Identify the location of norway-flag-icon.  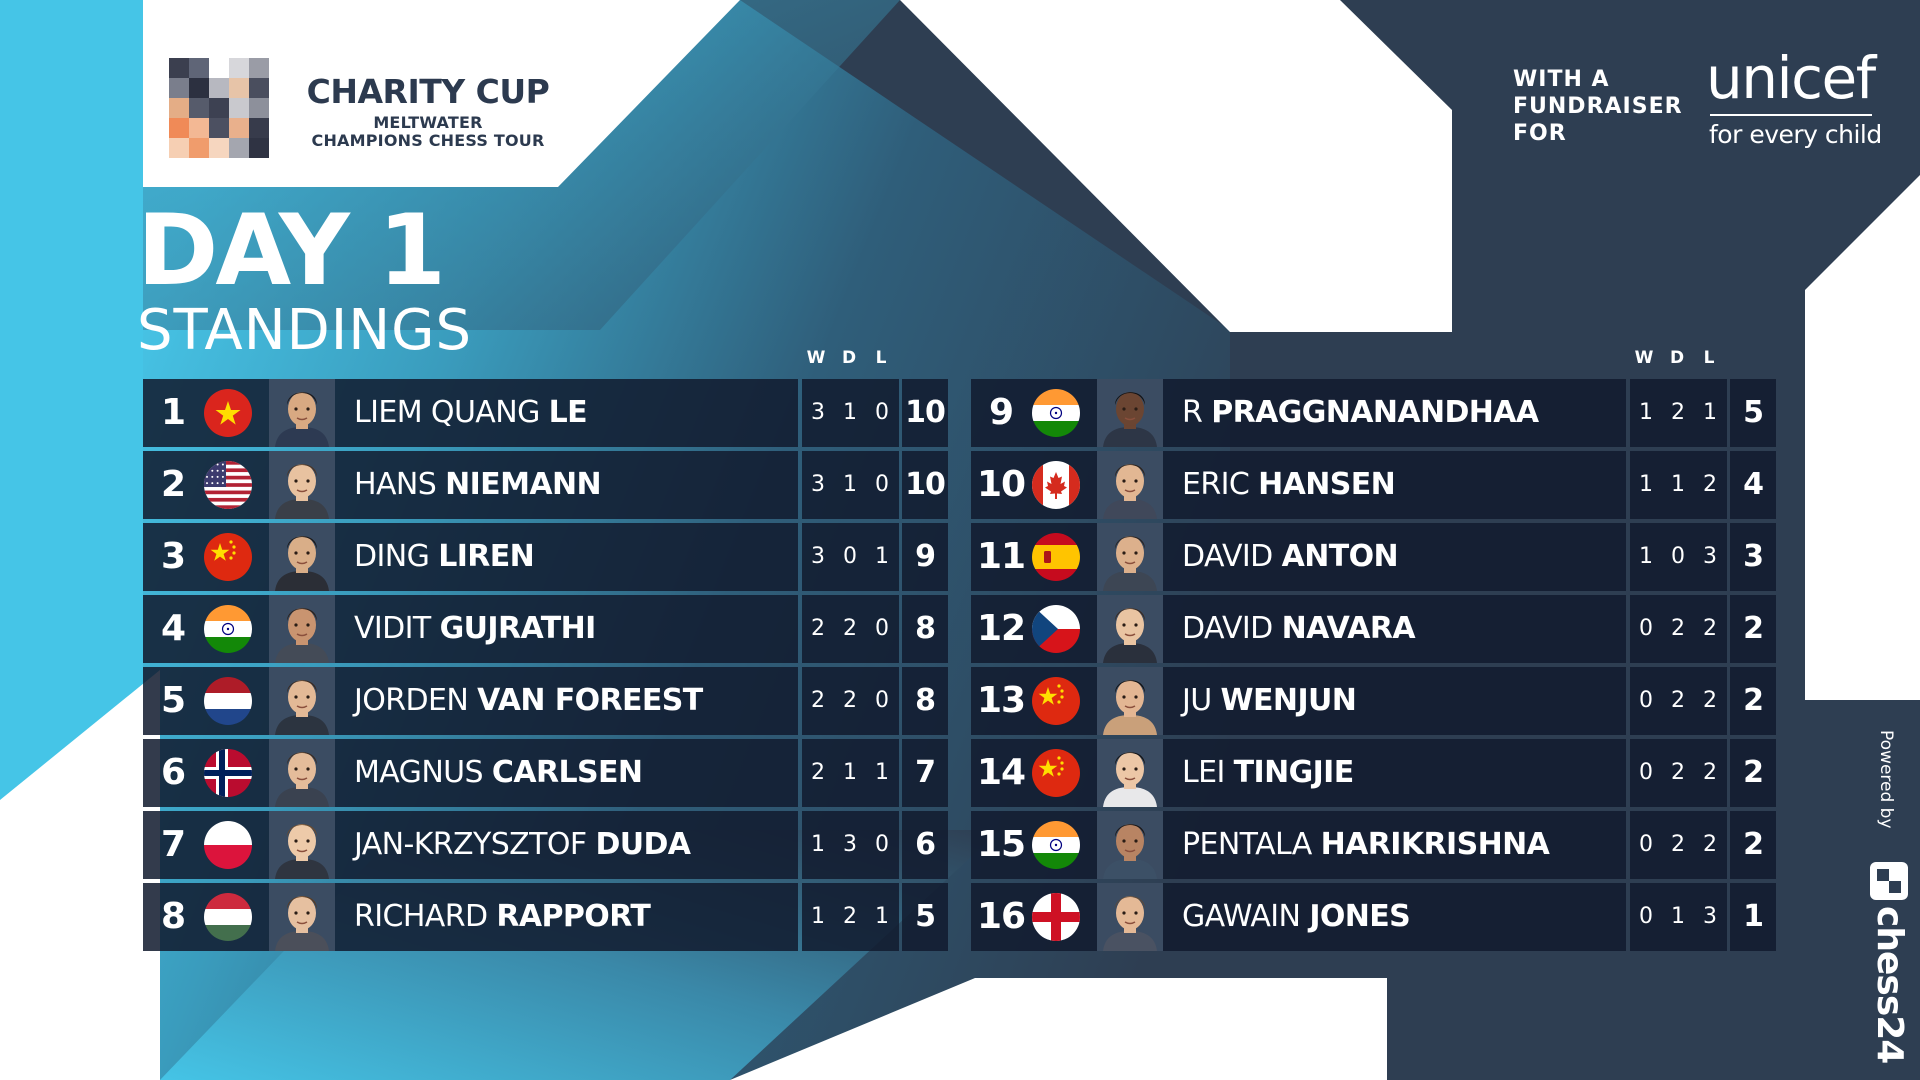
(228, 773).